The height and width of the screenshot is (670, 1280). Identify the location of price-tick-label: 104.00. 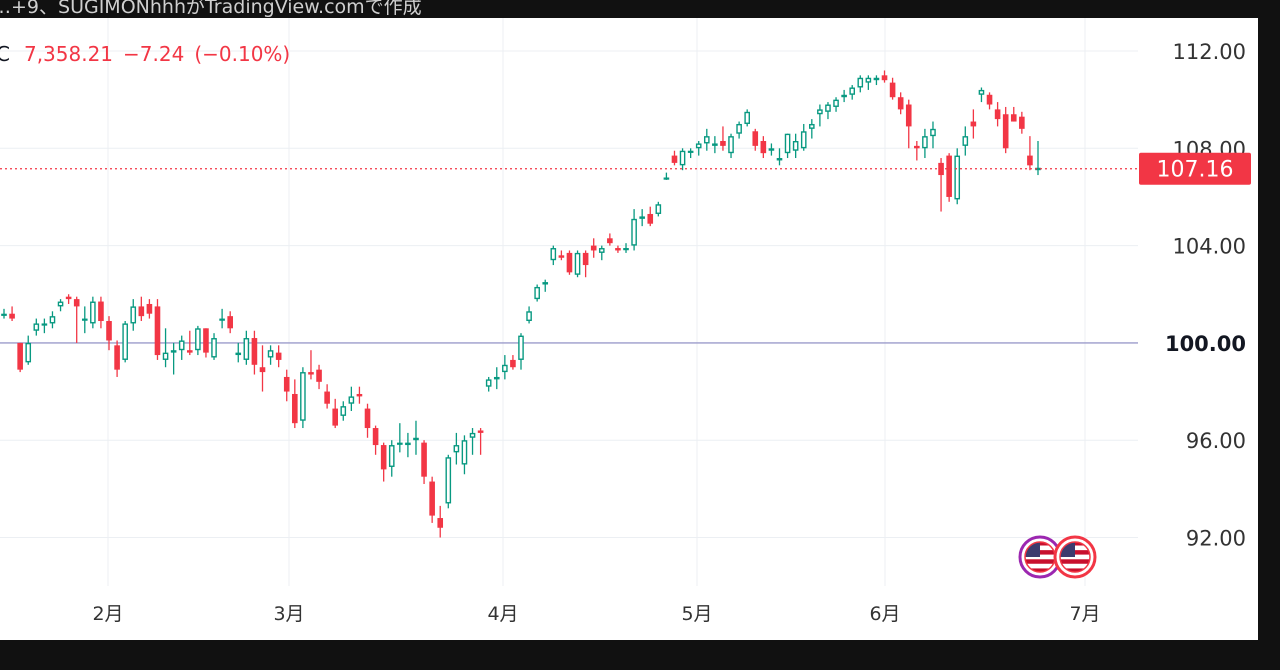
(1209, 247).